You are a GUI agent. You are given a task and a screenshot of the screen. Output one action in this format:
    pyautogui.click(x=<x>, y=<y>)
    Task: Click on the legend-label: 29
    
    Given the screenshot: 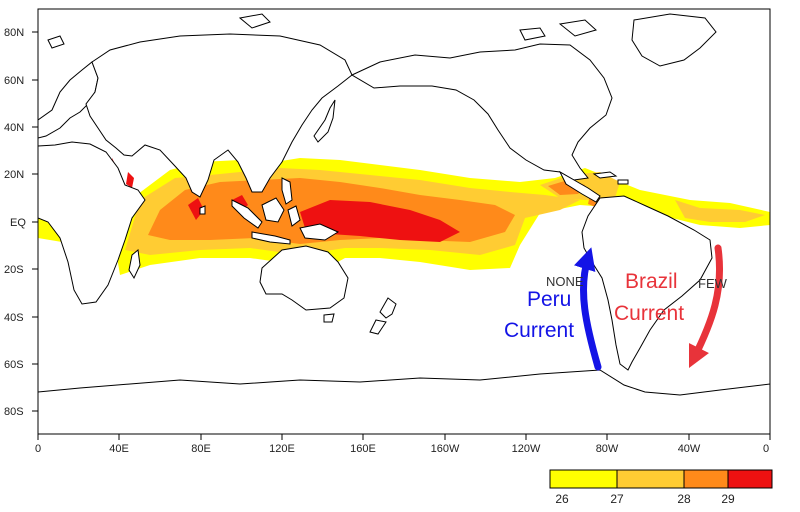 What is the action you would take?
    pyautogui.click(x=728, y=499)
    